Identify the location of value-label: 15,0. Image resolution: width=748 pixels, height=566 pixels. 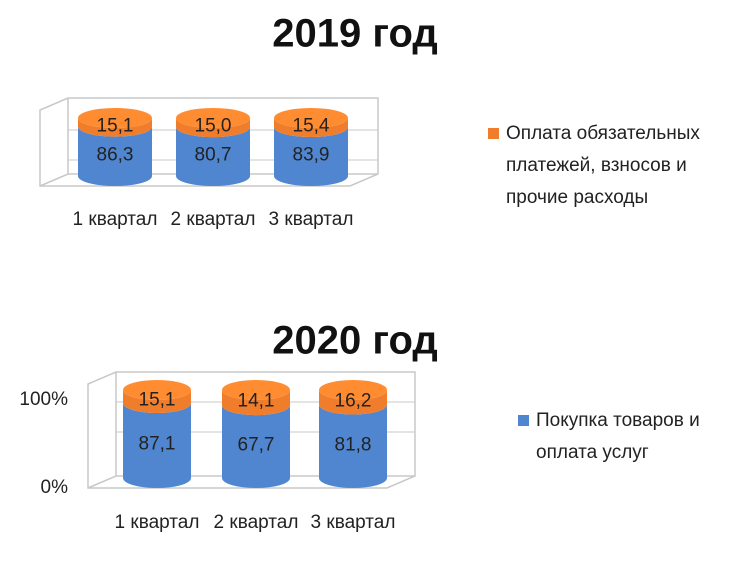
(213, 126).